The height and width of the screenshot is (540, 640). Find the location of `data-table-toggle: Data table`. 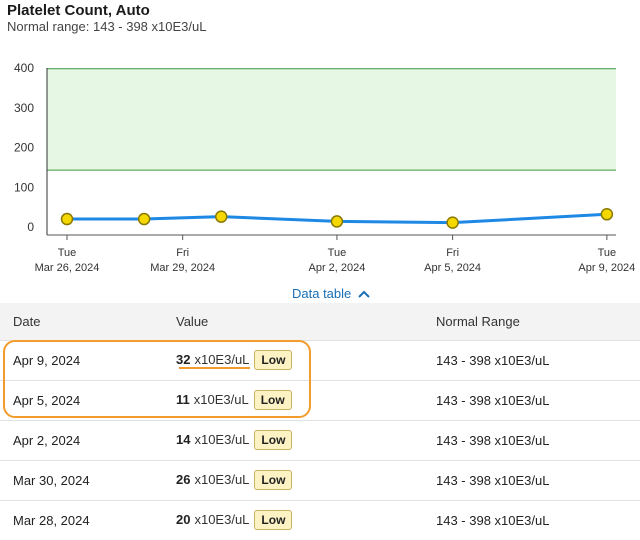

data-table-toggle: Data table is located at coordinates (331, 293).